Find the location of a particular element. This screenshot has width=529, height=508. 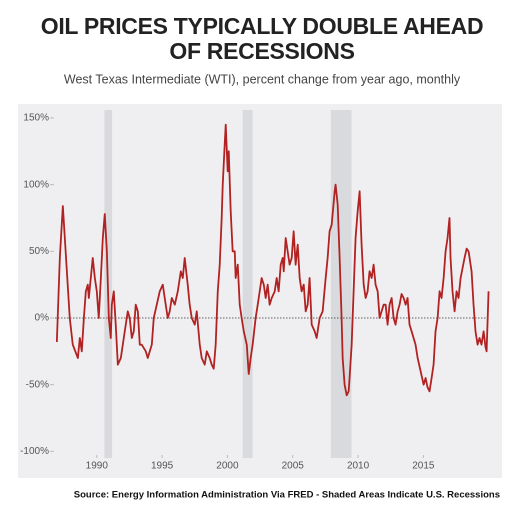

y-tick-label: -100% is located at coordinates (34, 451).